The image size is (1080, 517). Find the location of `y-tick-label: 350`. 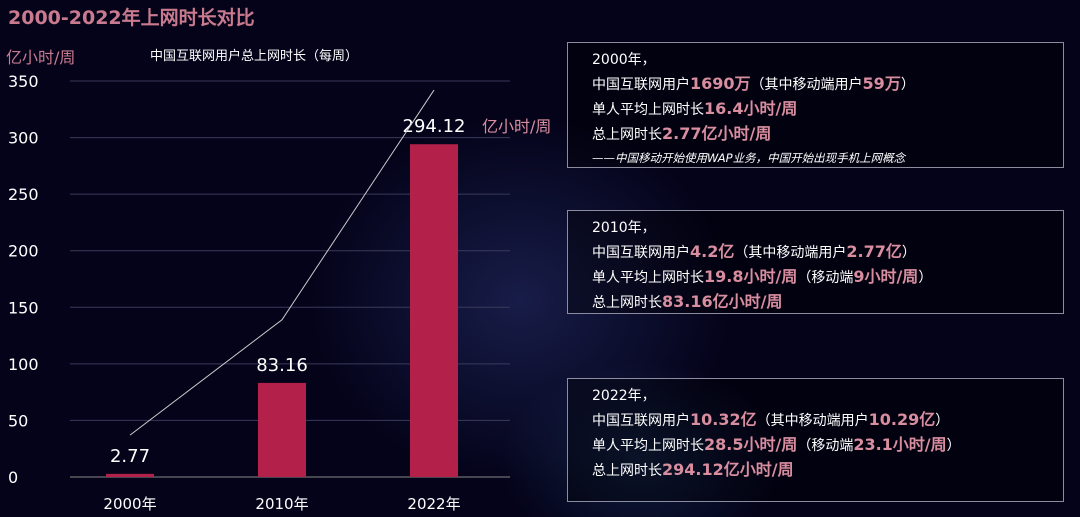

y-tick-label: 350 is located at coordinates (23, 81).